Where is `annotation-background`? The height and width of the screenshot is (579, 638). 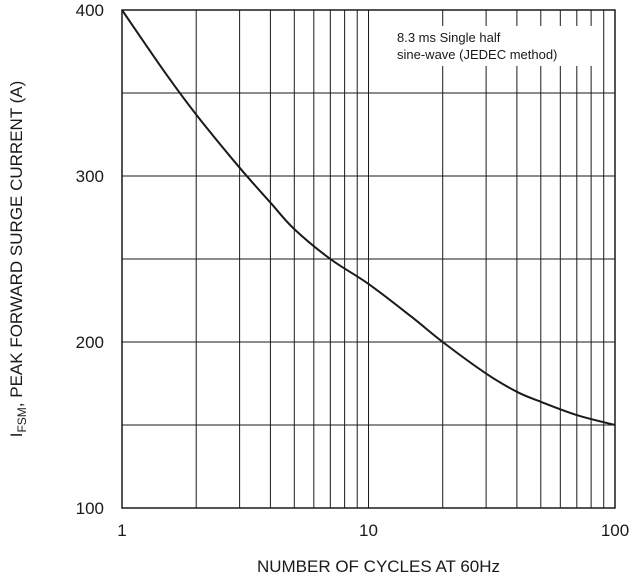
annotation-background is located at coordinates (496, 46).